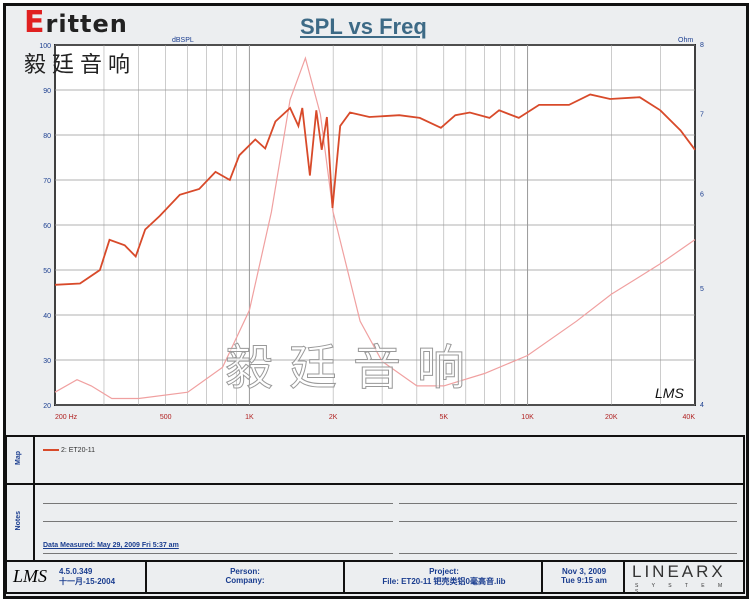 Image resolution: width=750 pixels, height=603 pixels. Describe the element at coordinates (87, 581) in the screenshot. I see `serial: 十一月-15-2004` at that location.